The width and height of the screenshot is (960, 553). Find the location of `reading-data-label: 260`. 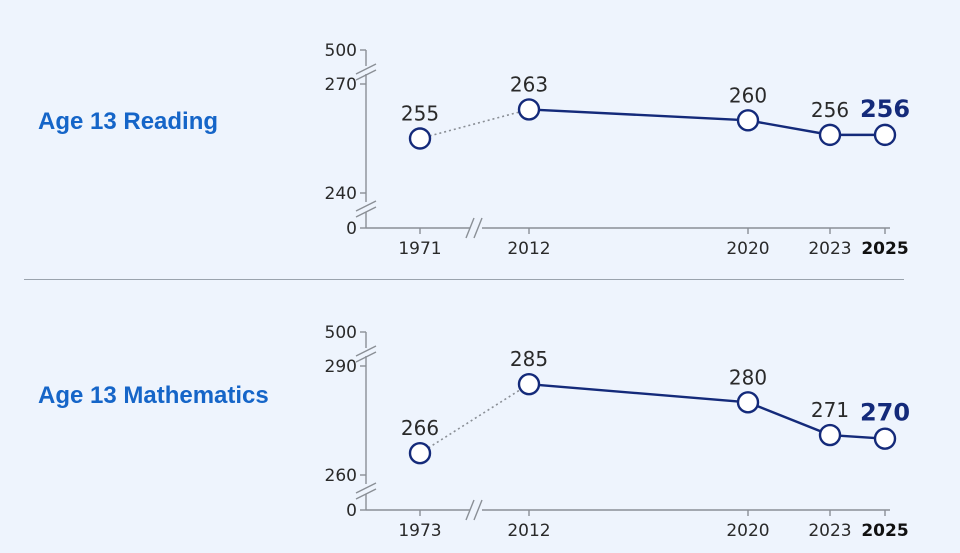

reading-data-label: 260 is located at coordinates (748, 95).